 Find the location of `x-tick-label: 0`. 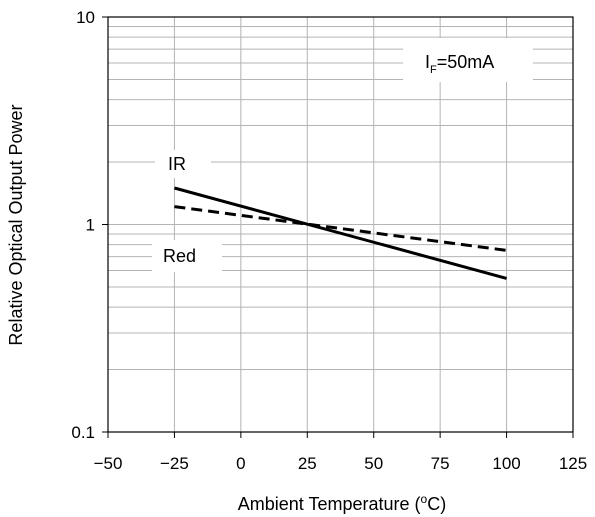

x-tick-label: 0 is located at coordinates (240, 463).